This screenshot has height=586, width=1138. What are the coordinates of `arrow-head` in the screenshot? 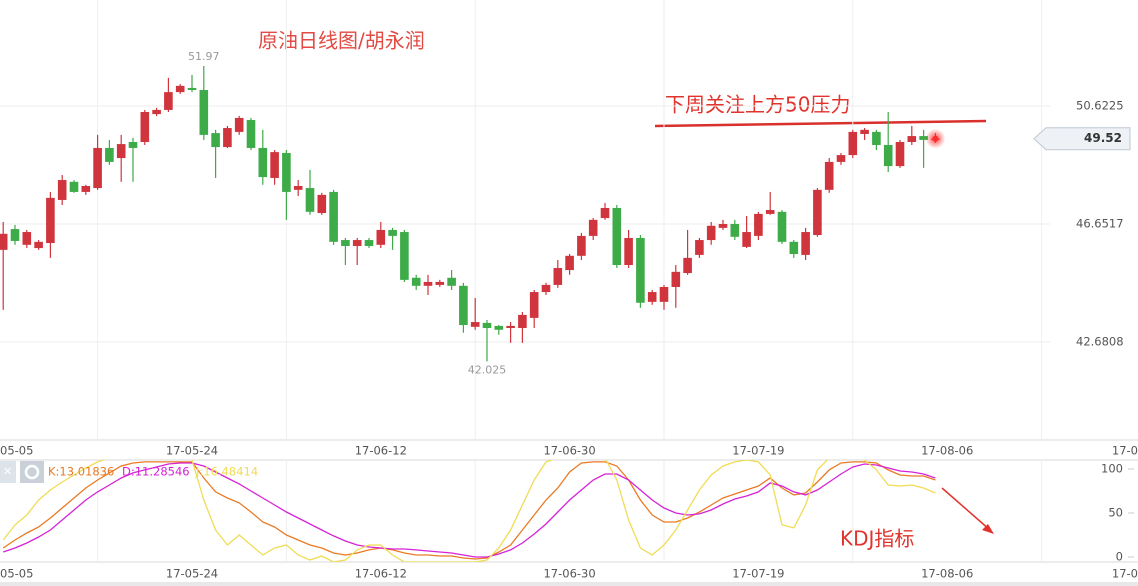 It's located at (988, 529).